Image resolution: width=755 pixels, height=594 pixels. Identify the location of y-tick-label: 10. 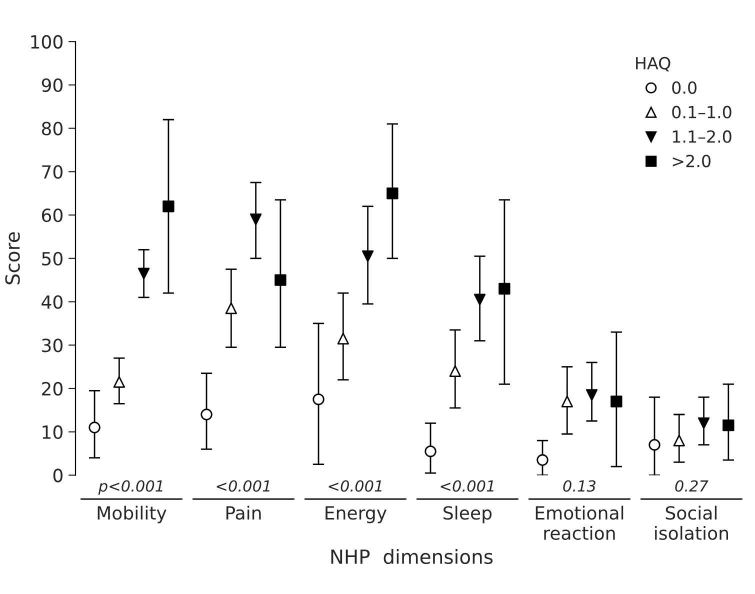
(52, 432).